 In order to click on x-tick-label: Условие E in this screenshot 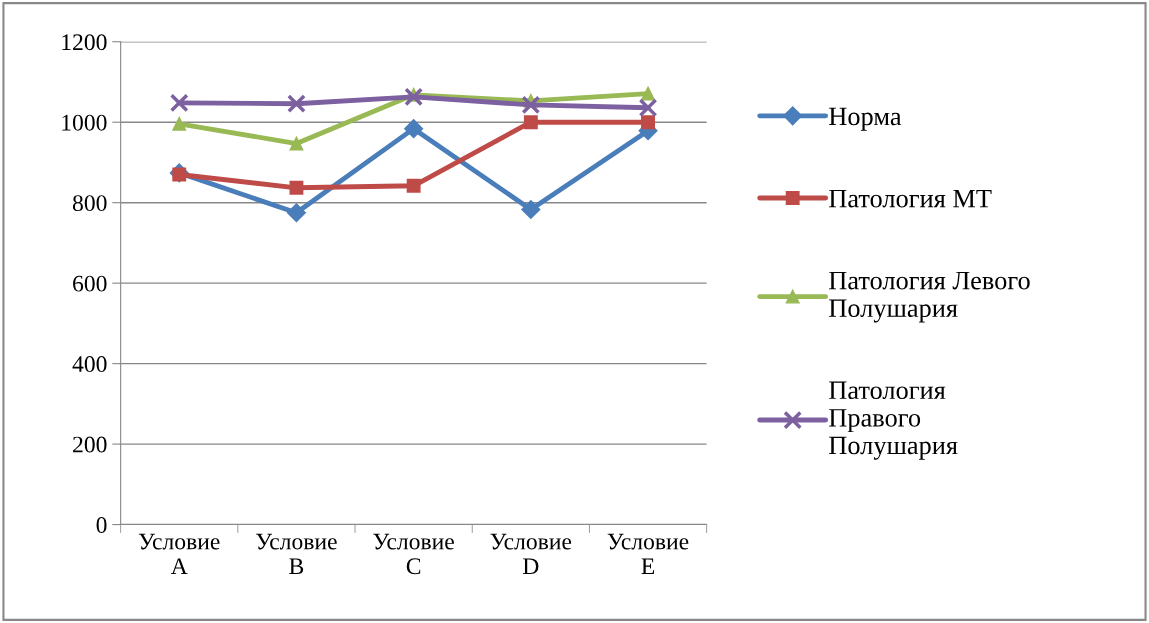, I will do `click(648, 553)`.